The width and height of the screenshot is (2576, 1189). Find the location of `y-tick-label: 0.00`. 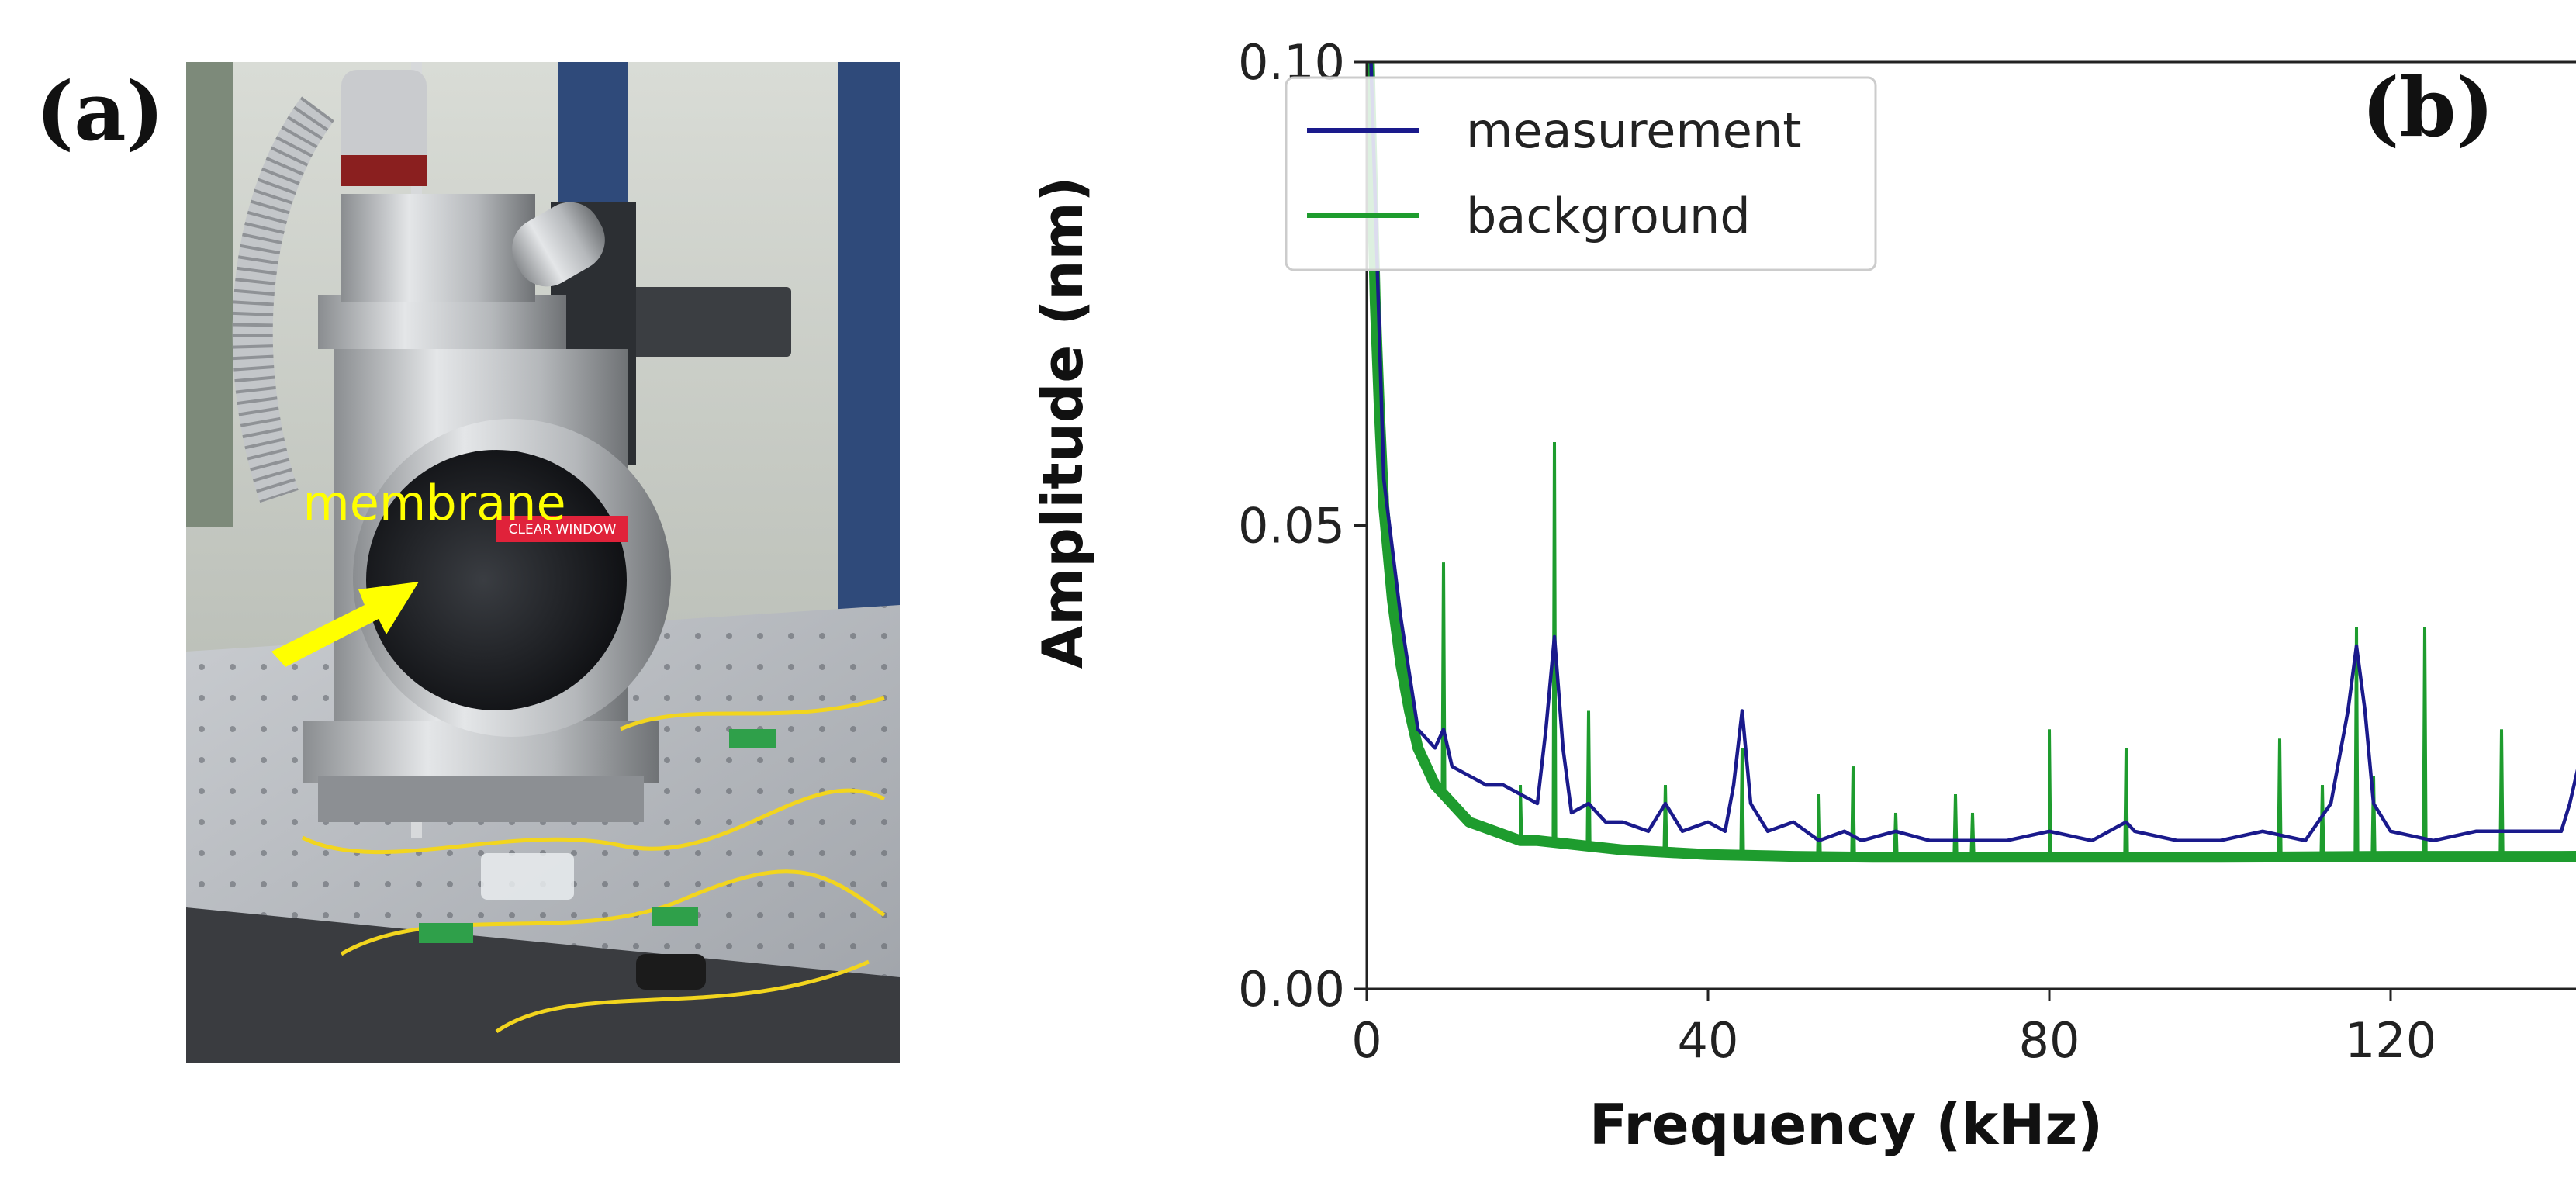

y-tick-label: 0.00 is located at coordinates (1291, 990).